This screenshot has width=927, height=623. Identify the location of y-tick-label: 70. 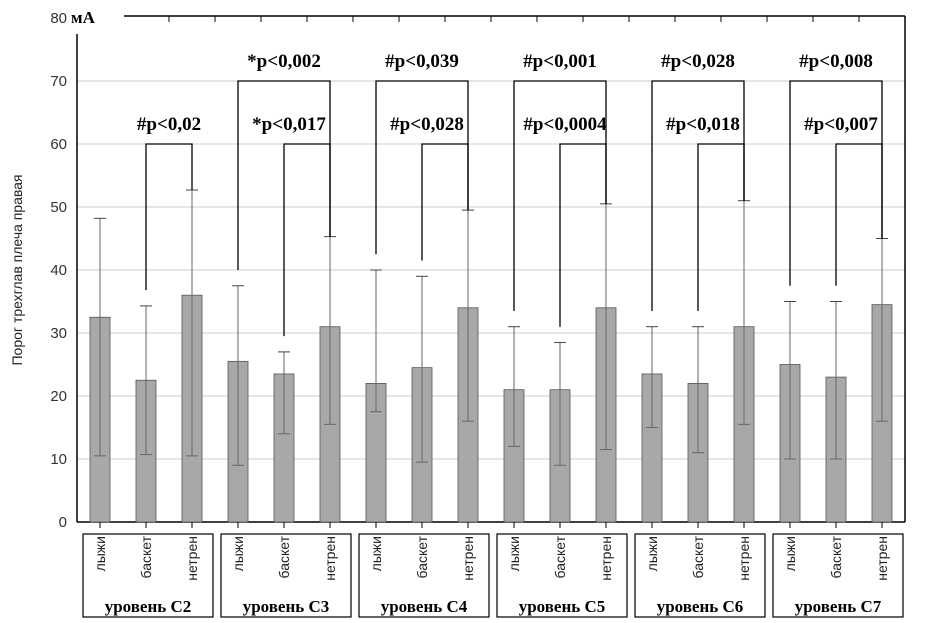
(58, 81).